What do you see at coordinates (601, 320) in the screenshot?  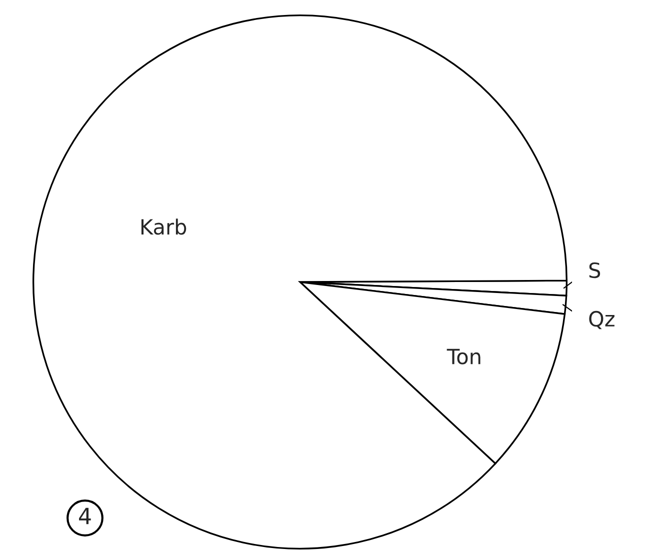 I see `slice-label: Qz` at bounding box center [601, 320].